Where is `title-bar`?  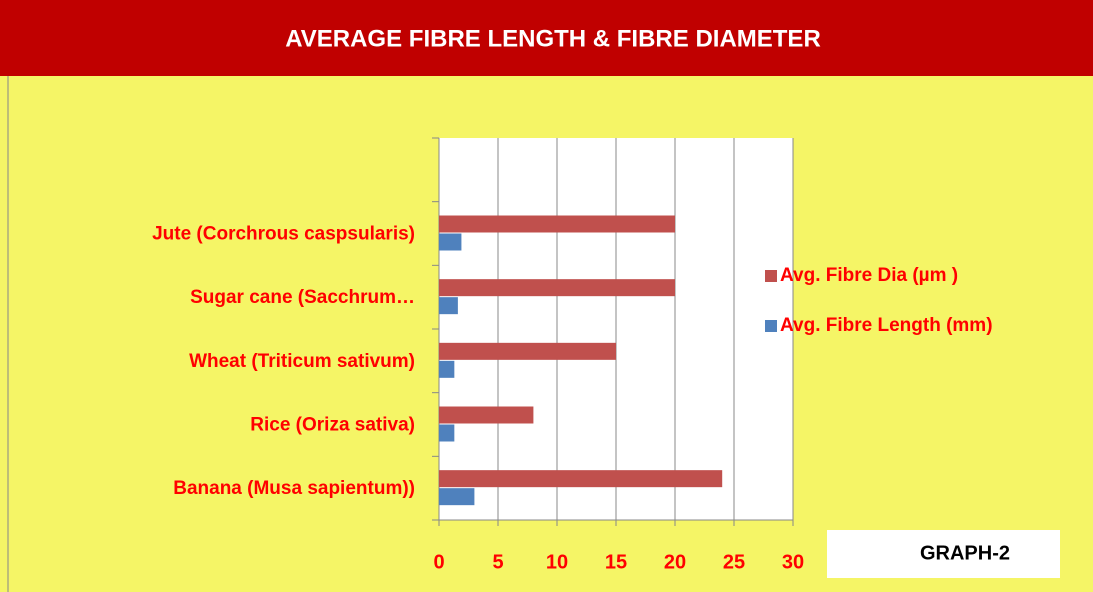
title-bar is located at coordinates (546, 38).